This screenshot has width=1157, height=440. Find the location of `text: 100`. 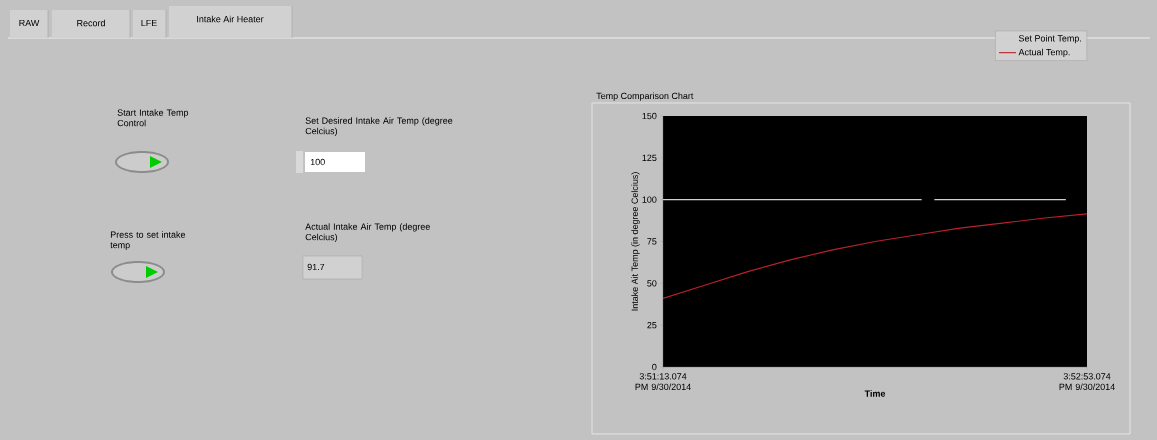

text: 100 is located at coordinates (317, 162).